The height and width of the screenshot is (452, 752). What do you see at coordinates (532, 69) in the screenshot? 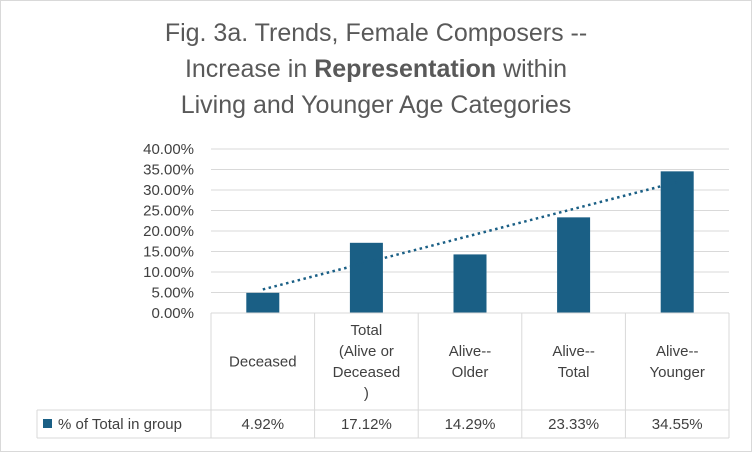
I see `title-line-2-end: within` at bounding box center [532, 69].